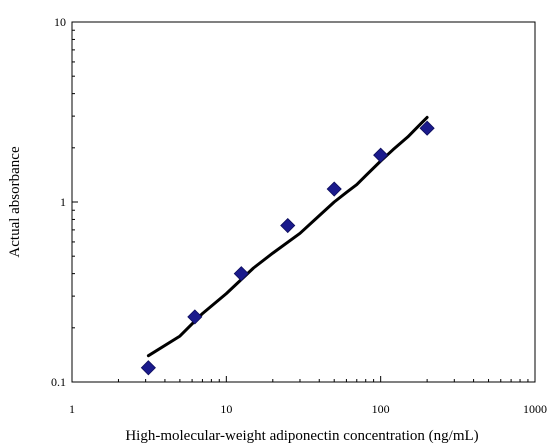 This screenshot has height=446, width=552. Describe the element at coordinates (381, 409) in the screenshot. I see `x-tick-label: 100` at that location.